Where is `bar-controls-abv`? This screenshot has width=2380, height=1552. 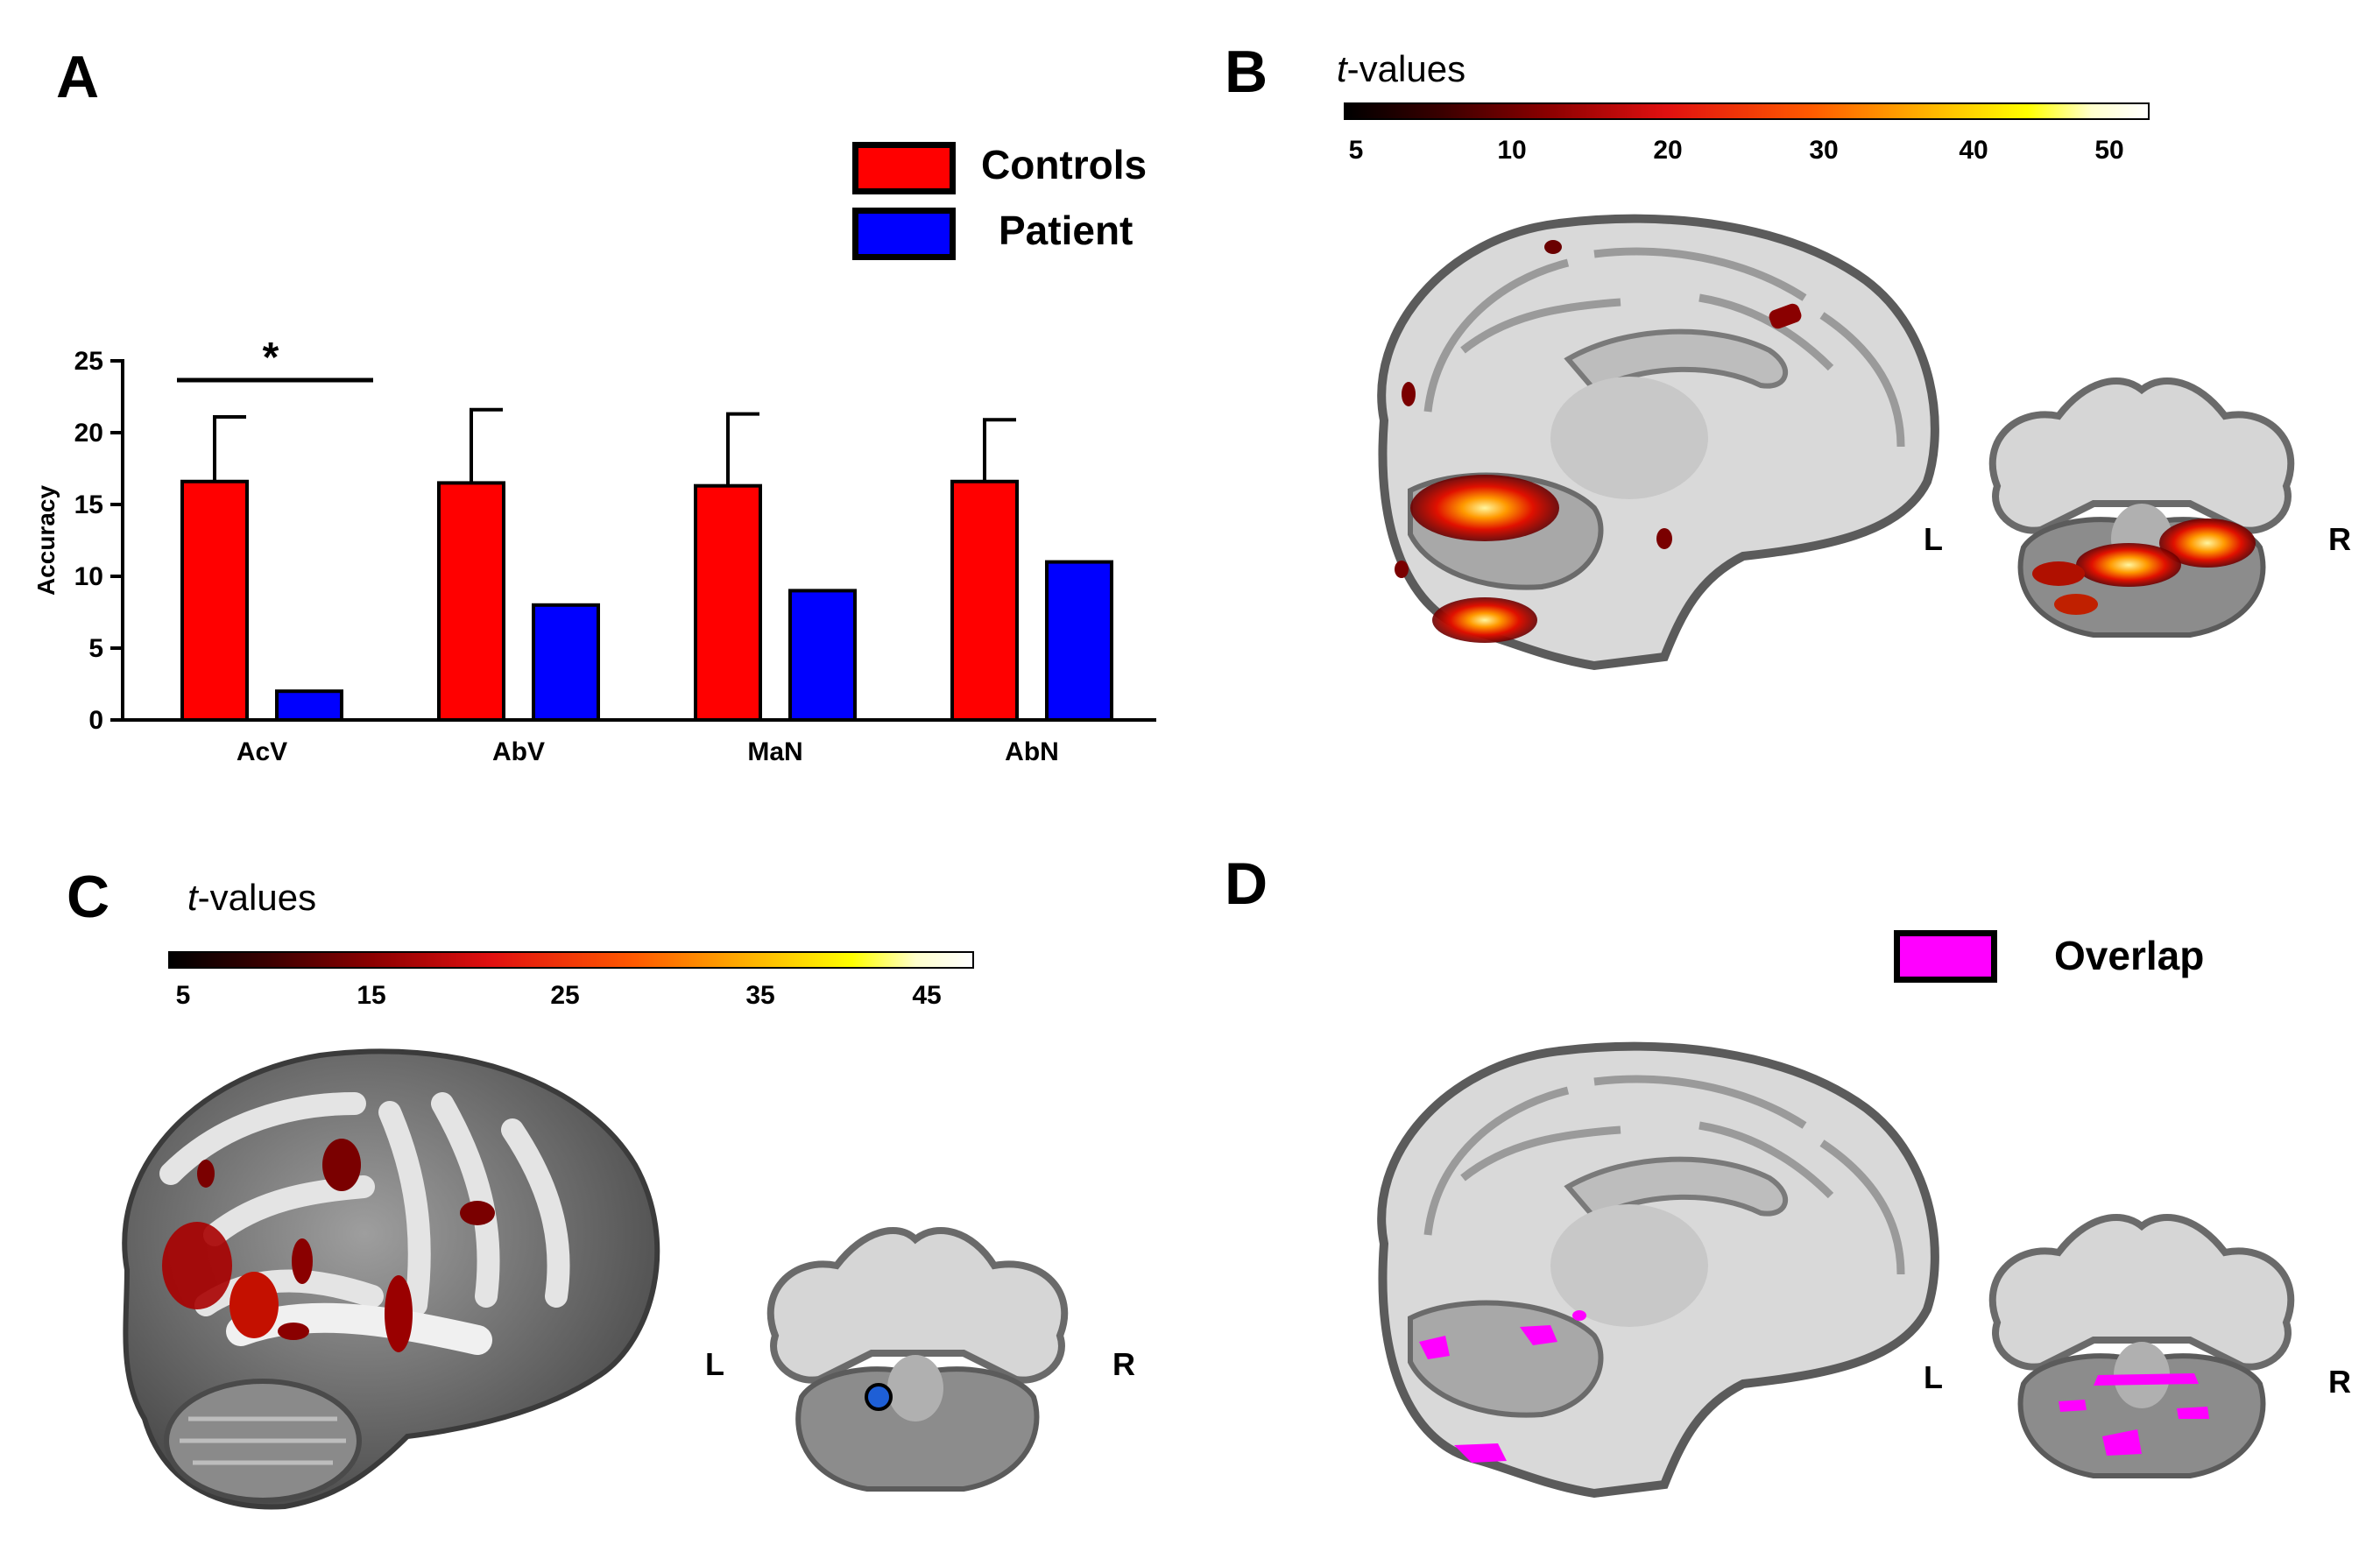
bar-controls-abv is located at coordinates (471, 601).